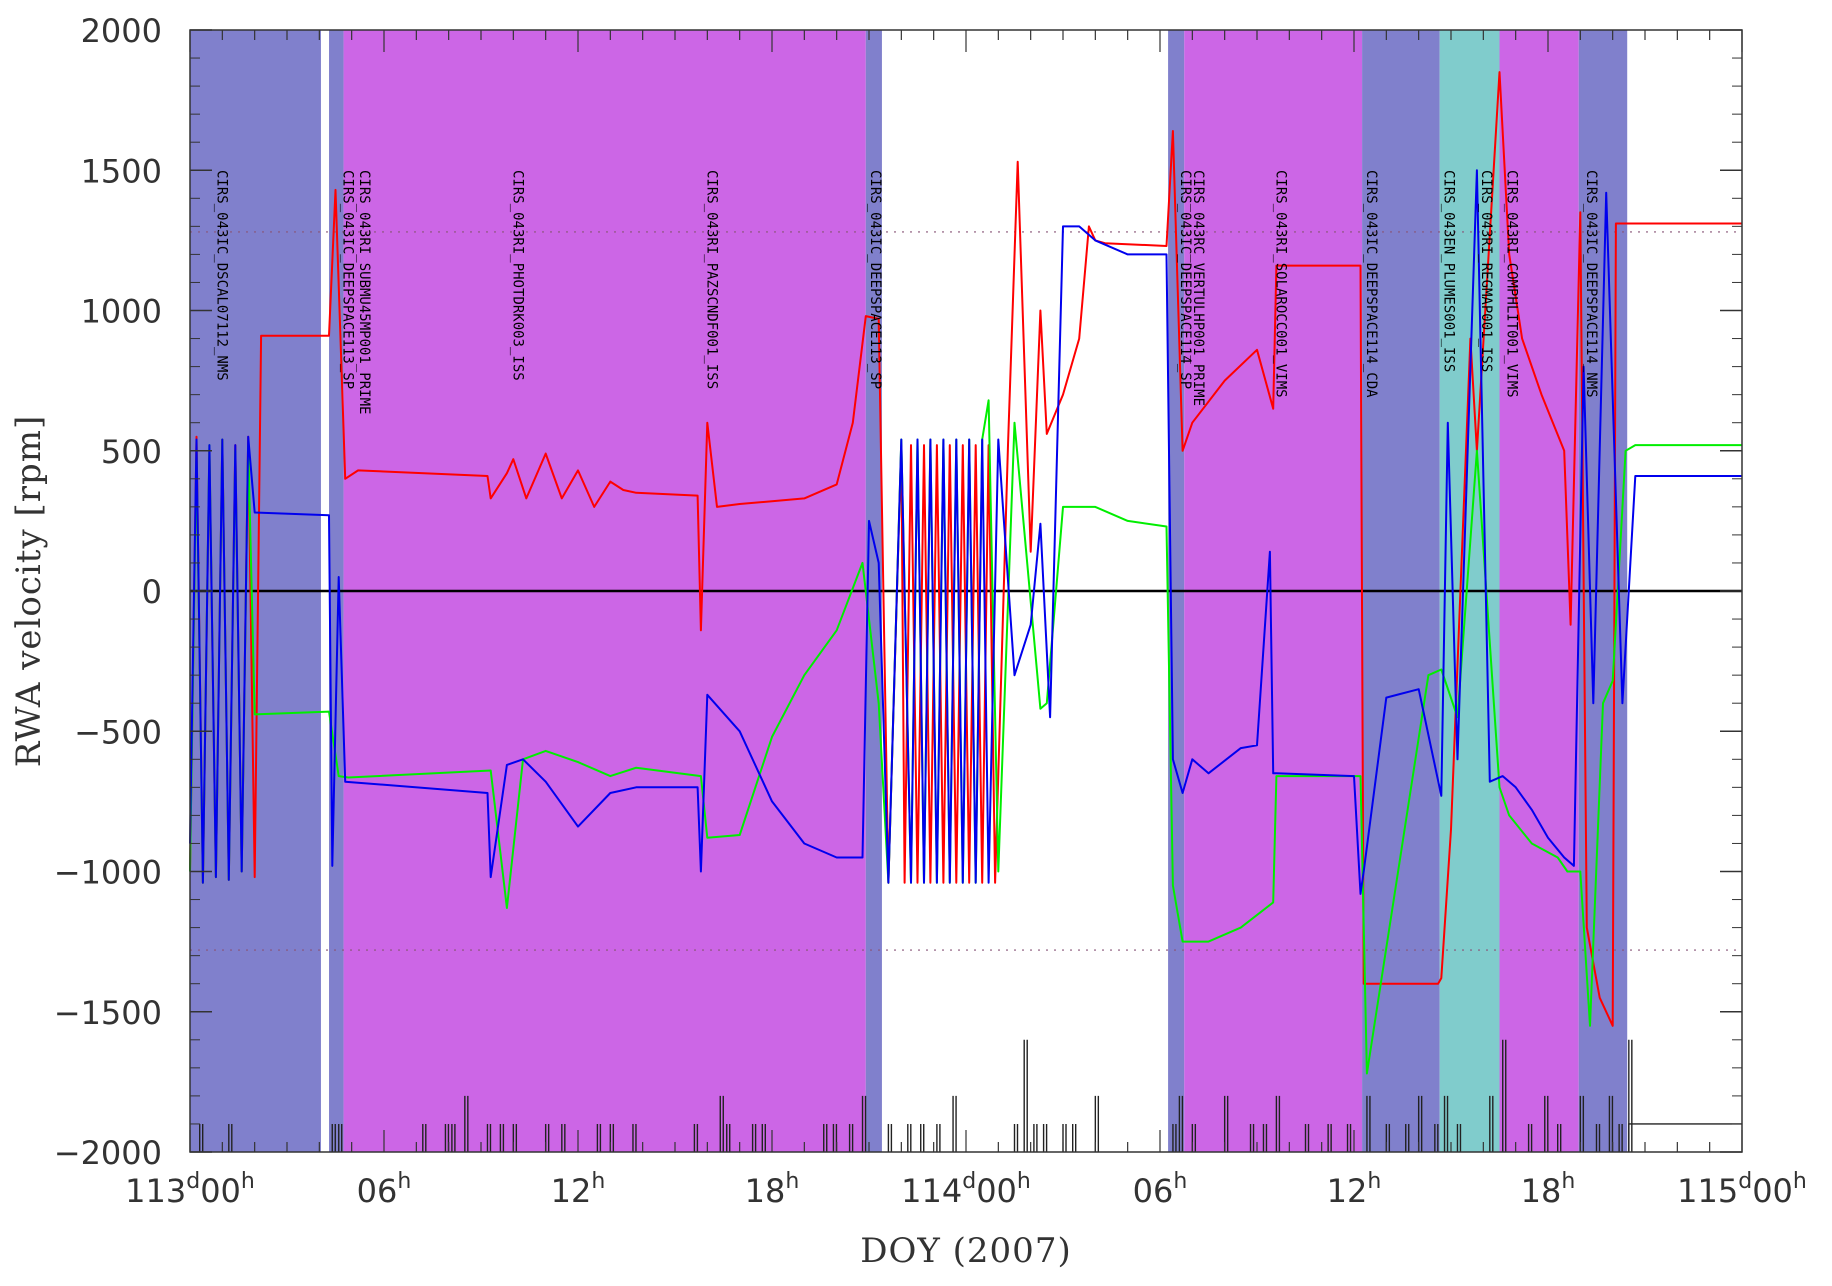 The image size is (1832, 1286). Describe the element at coordinates (152, 592) in the screenshot. I see `y-tick-label: 0` at that location.